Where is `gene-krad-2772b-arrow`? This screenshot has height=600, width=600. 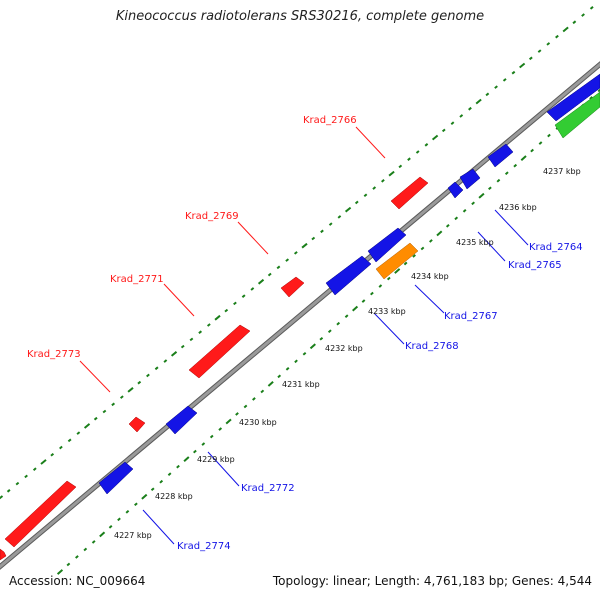 gene-krad-2772b-arrow is located at coordinates (181, 420).